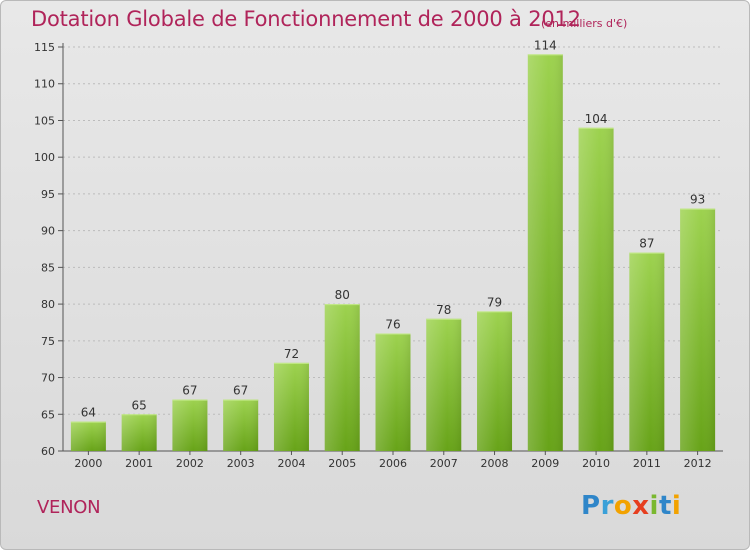 This screenshot has height=550, width=750. I want to click on x-tick-label: 2008, so click(495, 463).